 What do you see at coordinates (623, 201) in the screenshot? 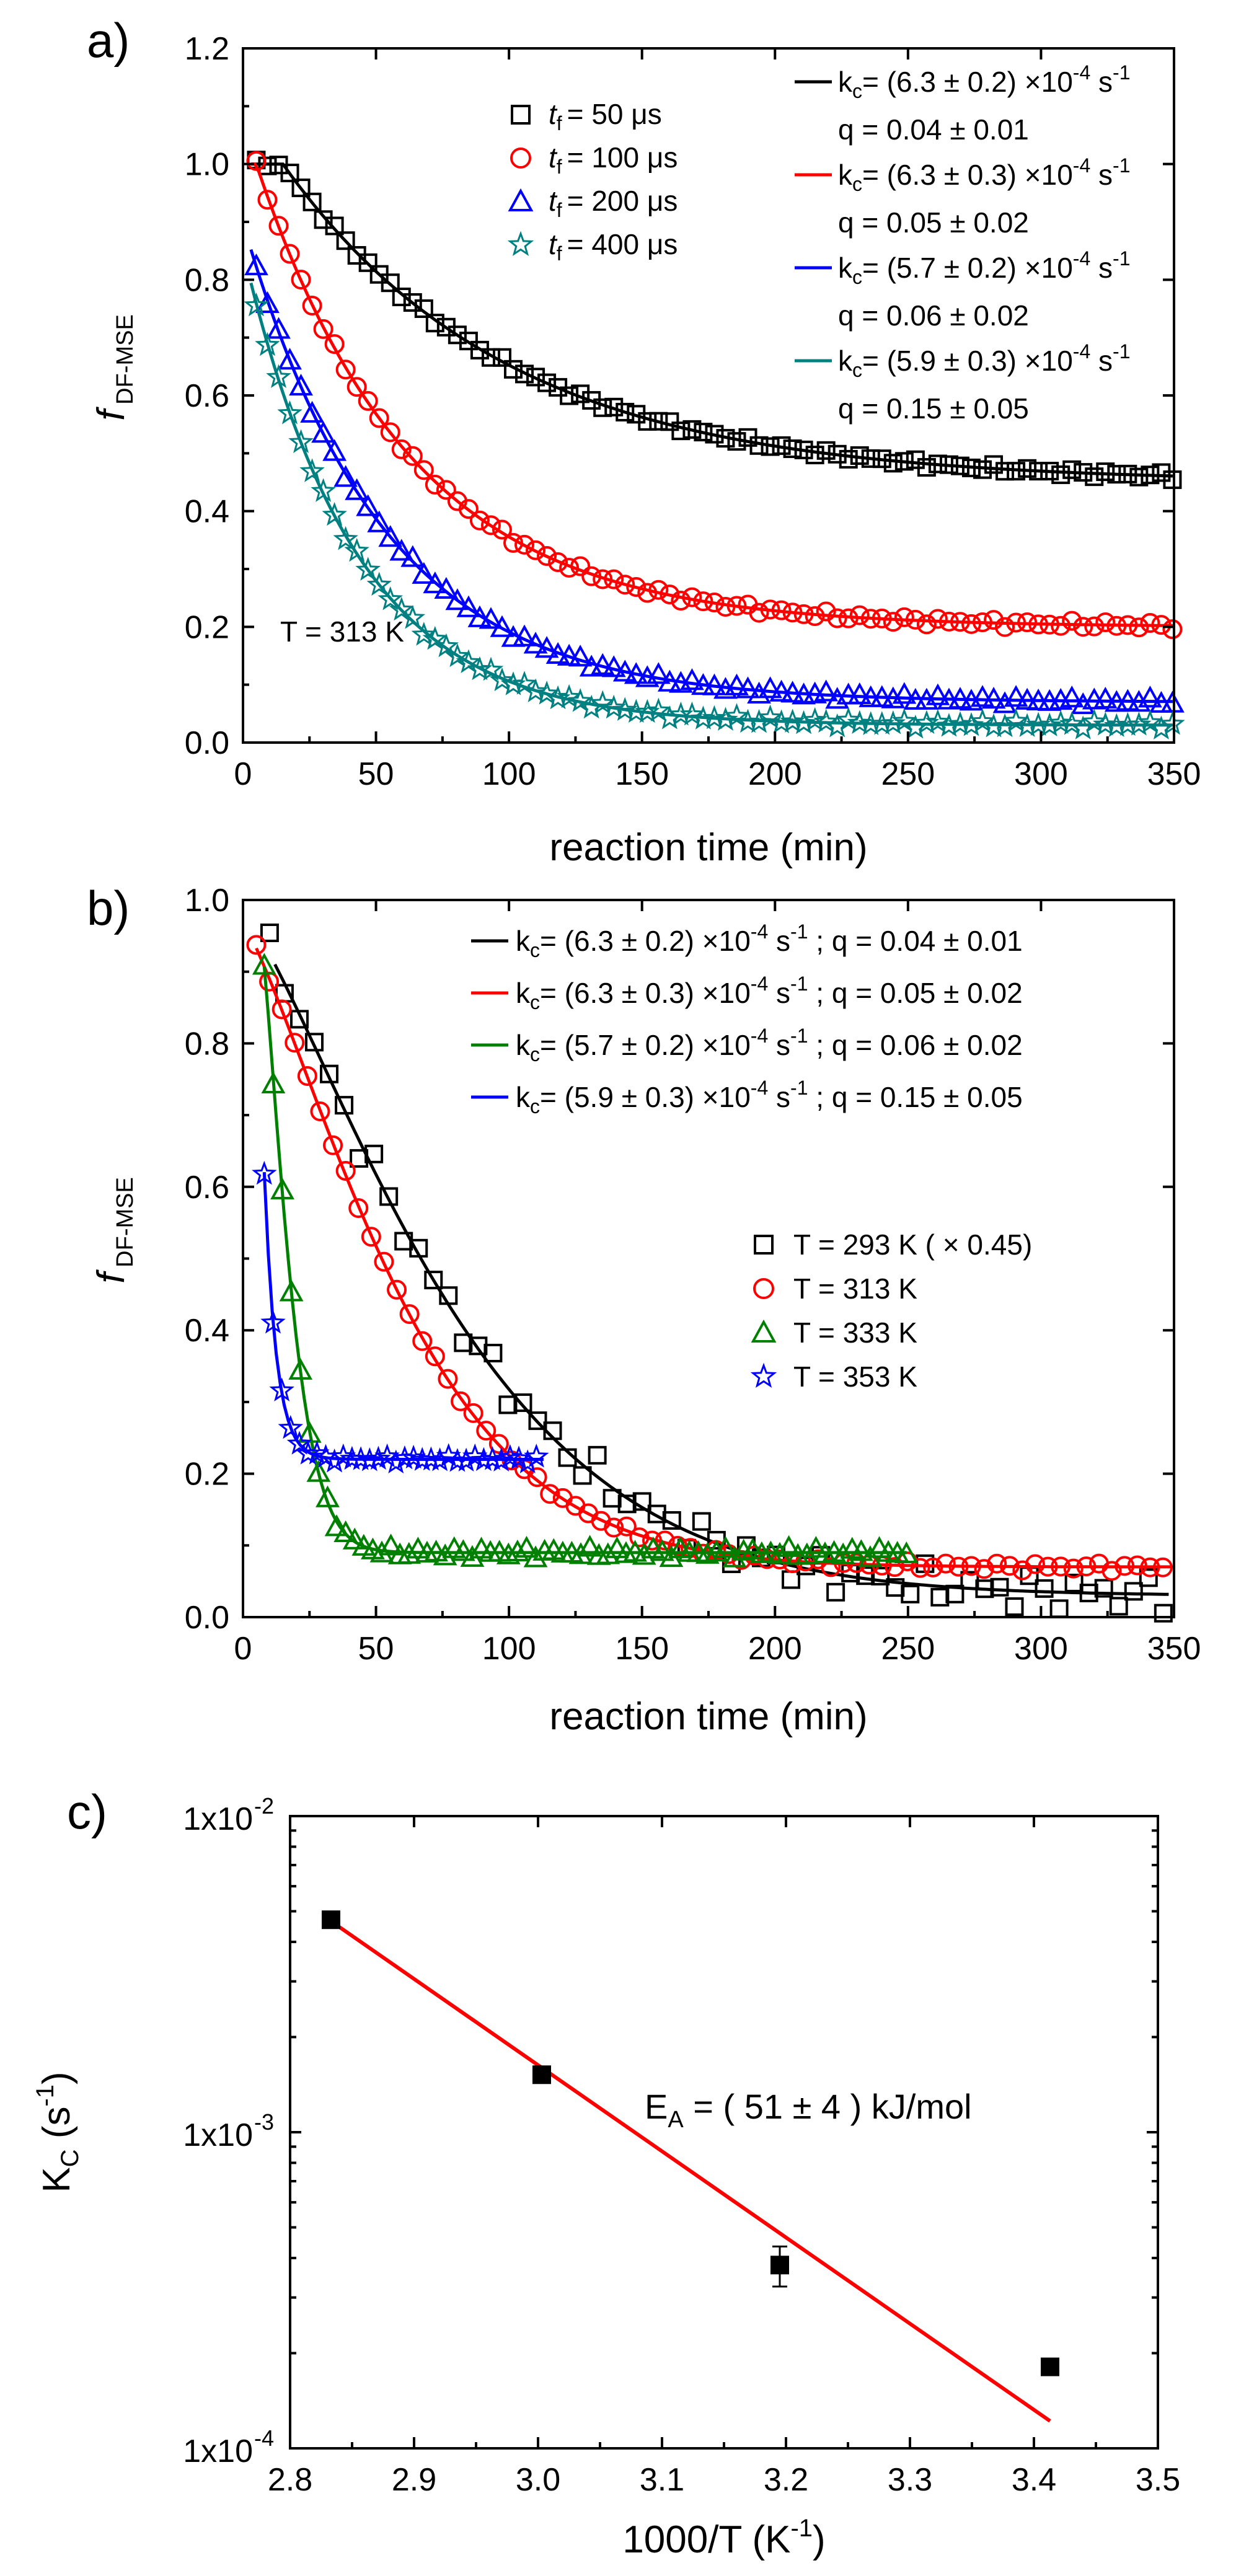
I see `legend-a-label-2: = 200 μs` at bounding box center [623, 201].